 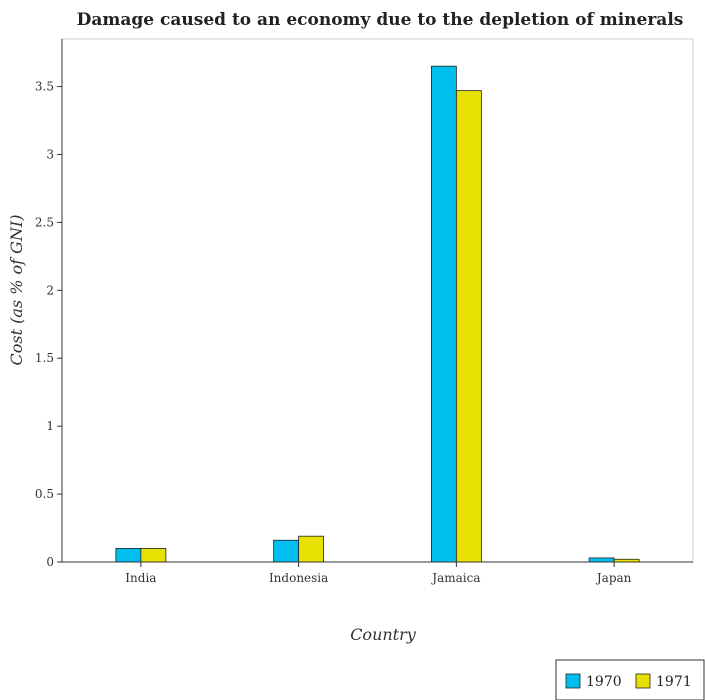 I want to click on x-axis: India Indonesia Jamaica Japan, so click(x=377, y=573).